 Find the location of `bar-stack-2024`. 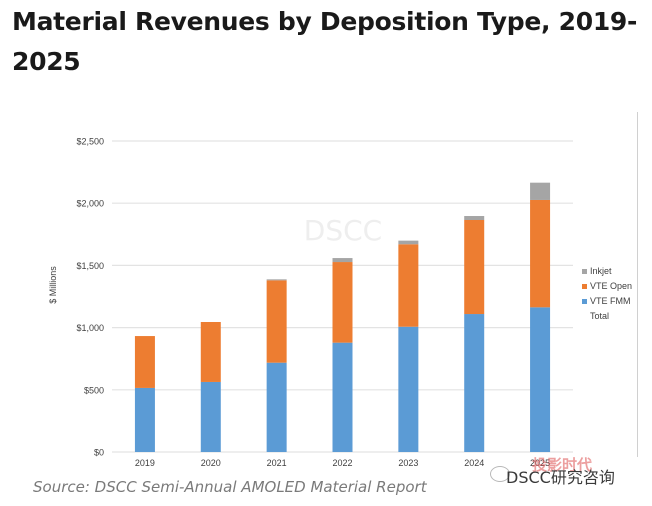

bar-stack-2024 is located at coordinates (474, 334).